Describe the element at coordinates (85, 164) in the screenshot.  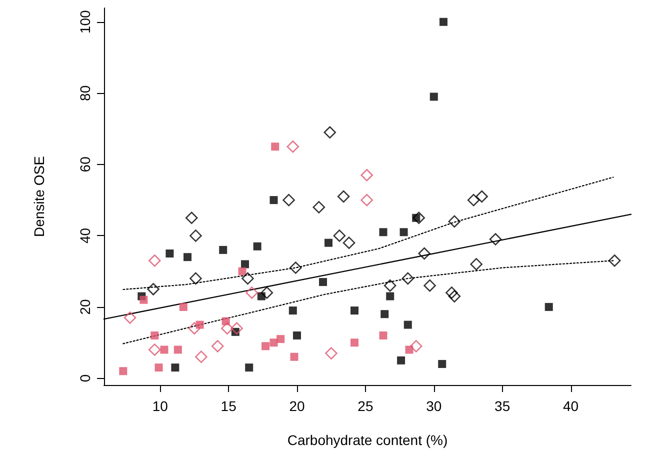
I see `y-tick-label: 60` at that location.